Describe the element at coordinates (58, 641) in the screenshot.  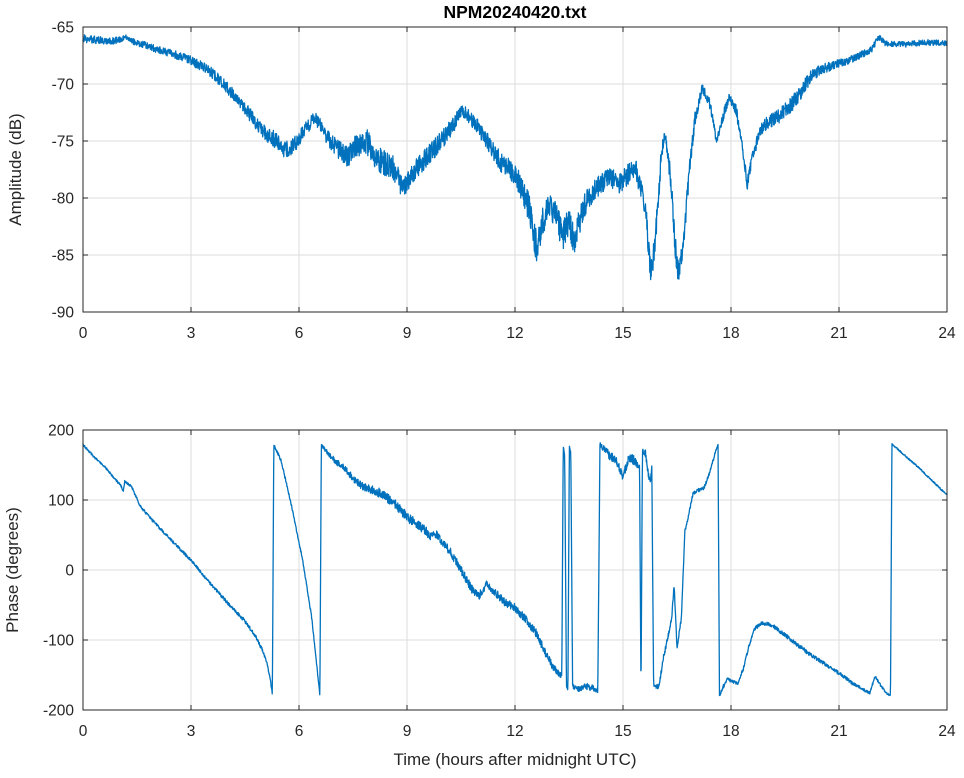
I see `svg-text: -100` at that location.